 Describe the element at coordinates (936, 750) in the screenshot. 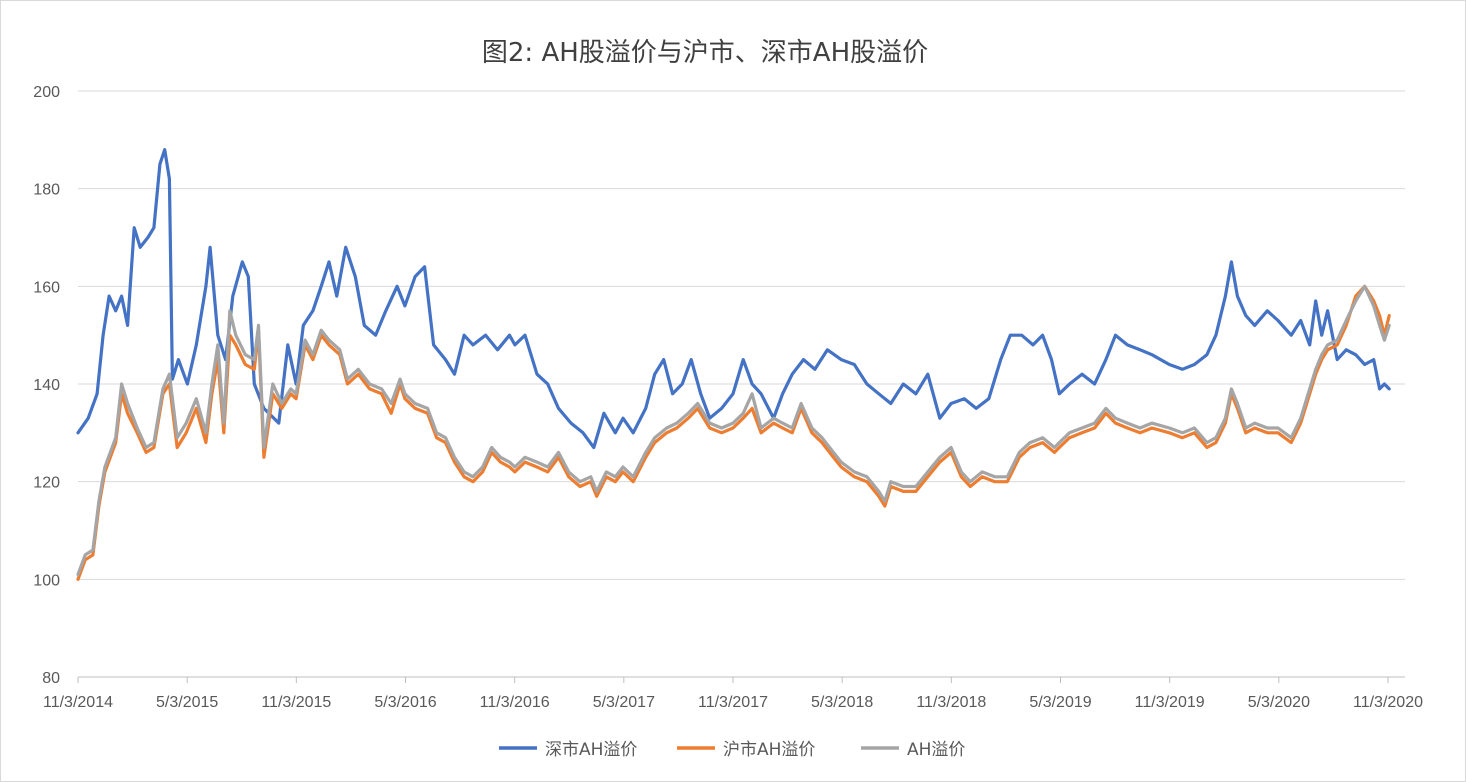

I see `legend-label: AH溢价` at that location.